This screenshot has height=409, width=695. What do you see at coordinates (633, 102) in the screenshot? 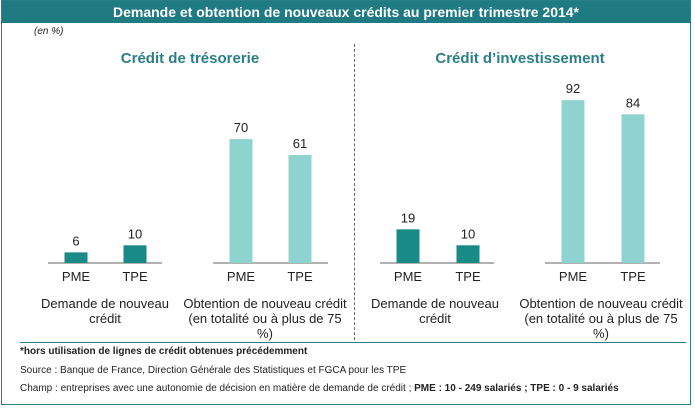
I see `data-label: 84` at bounding box center [633, 102].